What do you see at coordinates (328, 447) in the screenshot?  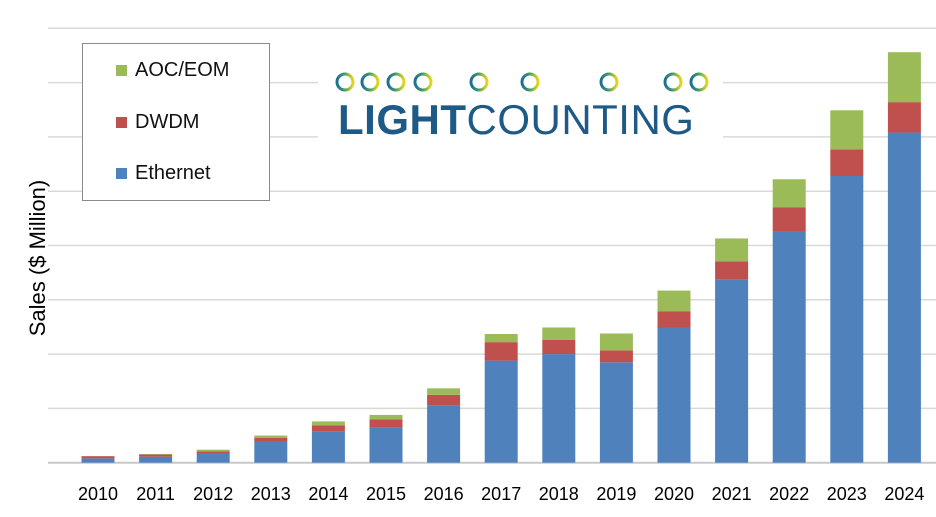 I see `bar-ethernet-2014` at bounding box center [328, 447].